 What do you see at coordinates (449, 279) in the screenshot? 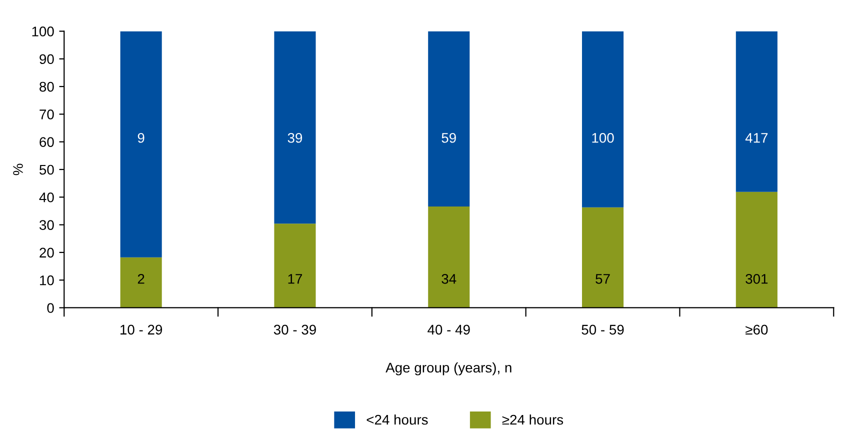
I see `annotation: 34` at bounding box center [449, 279].